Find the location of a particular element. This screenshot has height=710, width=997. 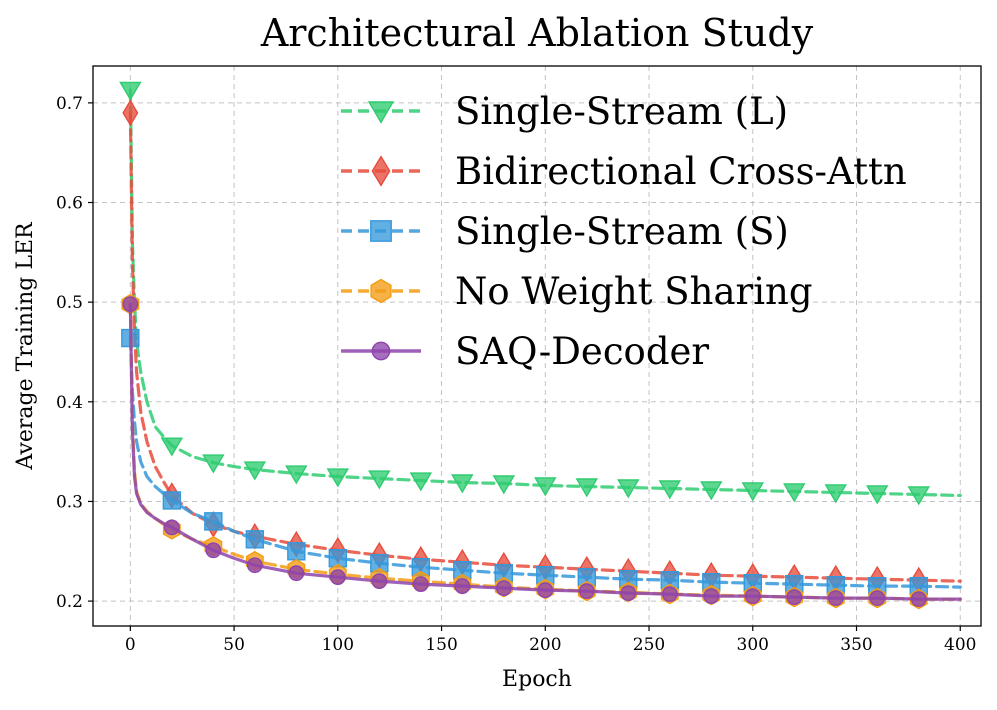

x-tick-label: 100 is located at coordinates (338, 645).